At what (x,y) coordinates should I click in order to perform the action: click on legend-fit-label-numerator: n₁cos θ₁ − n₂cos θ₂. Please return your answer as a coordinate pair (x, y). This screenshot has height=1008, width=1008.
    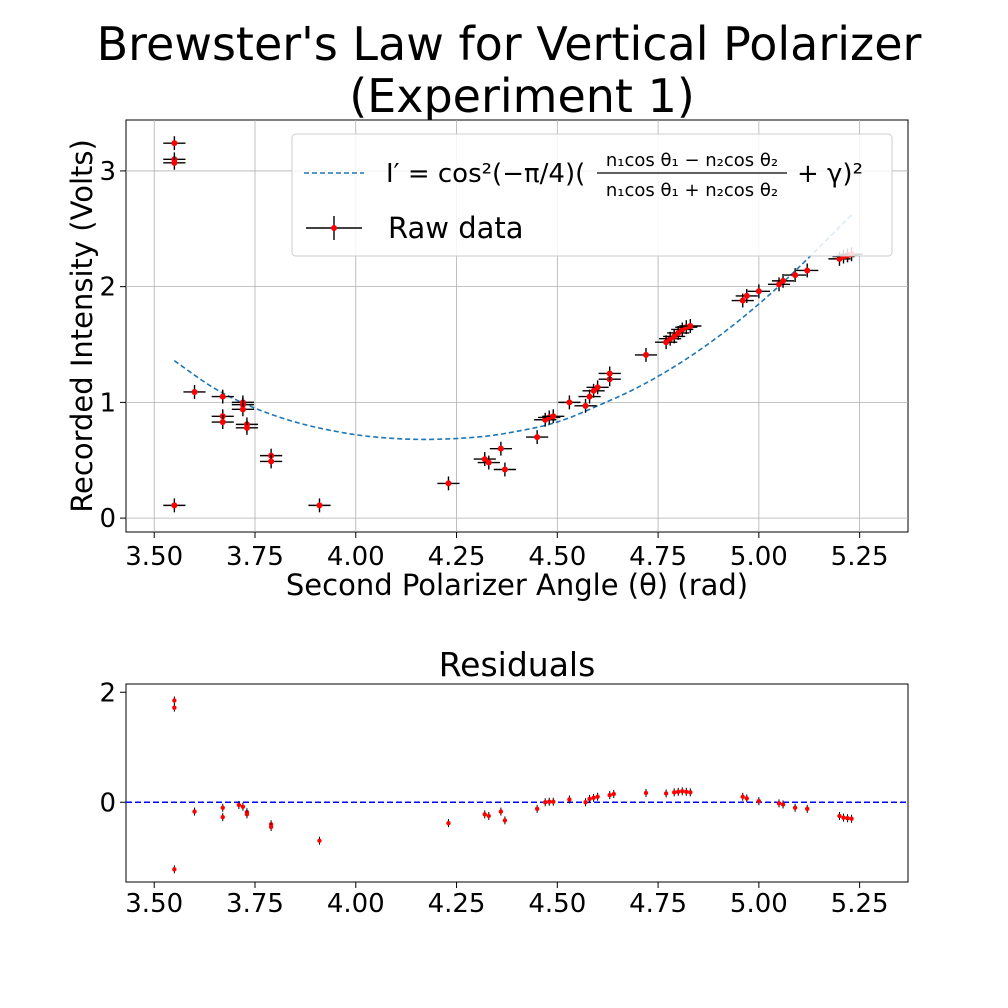
    Looking at the image, I should click on (692, 160).